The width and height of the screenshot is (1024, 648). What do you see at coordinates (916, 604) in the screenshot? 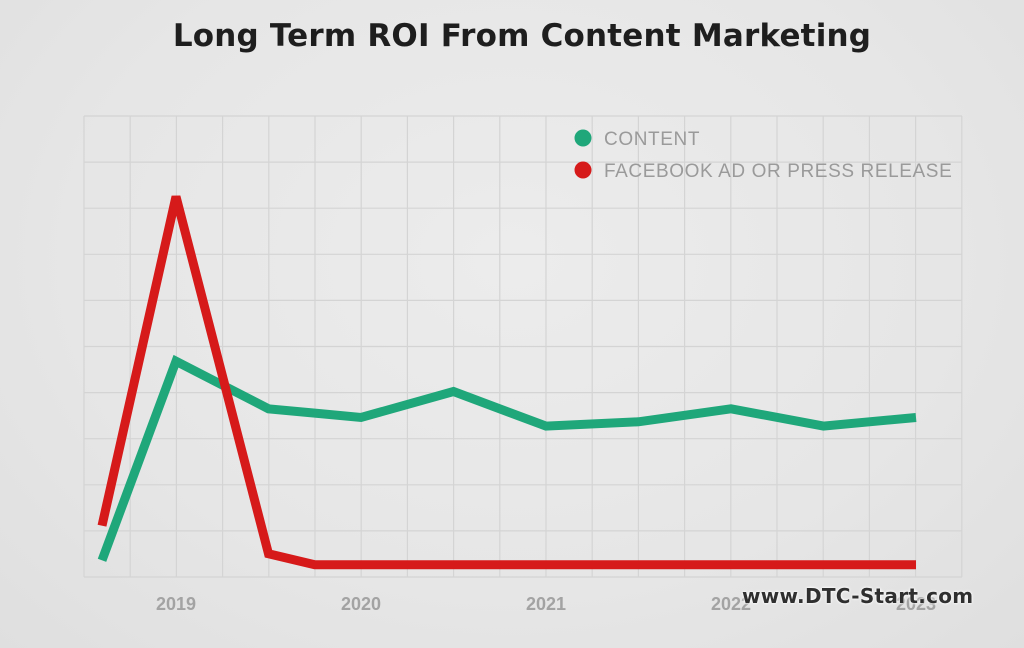
I see `x-tick-label: 2023` at bounding box center [916, 604].